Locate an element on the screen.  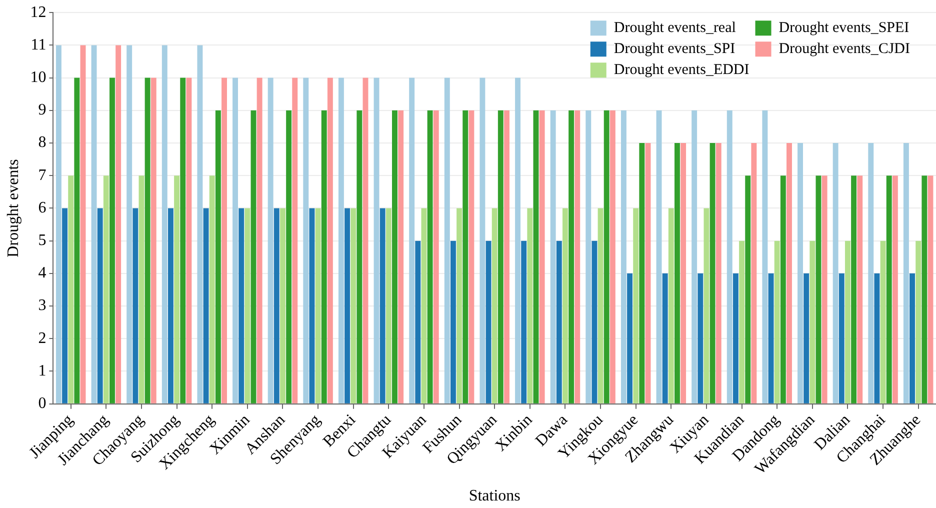
legend-label: Drought events_CJDI is located at coordinates (844, 49).